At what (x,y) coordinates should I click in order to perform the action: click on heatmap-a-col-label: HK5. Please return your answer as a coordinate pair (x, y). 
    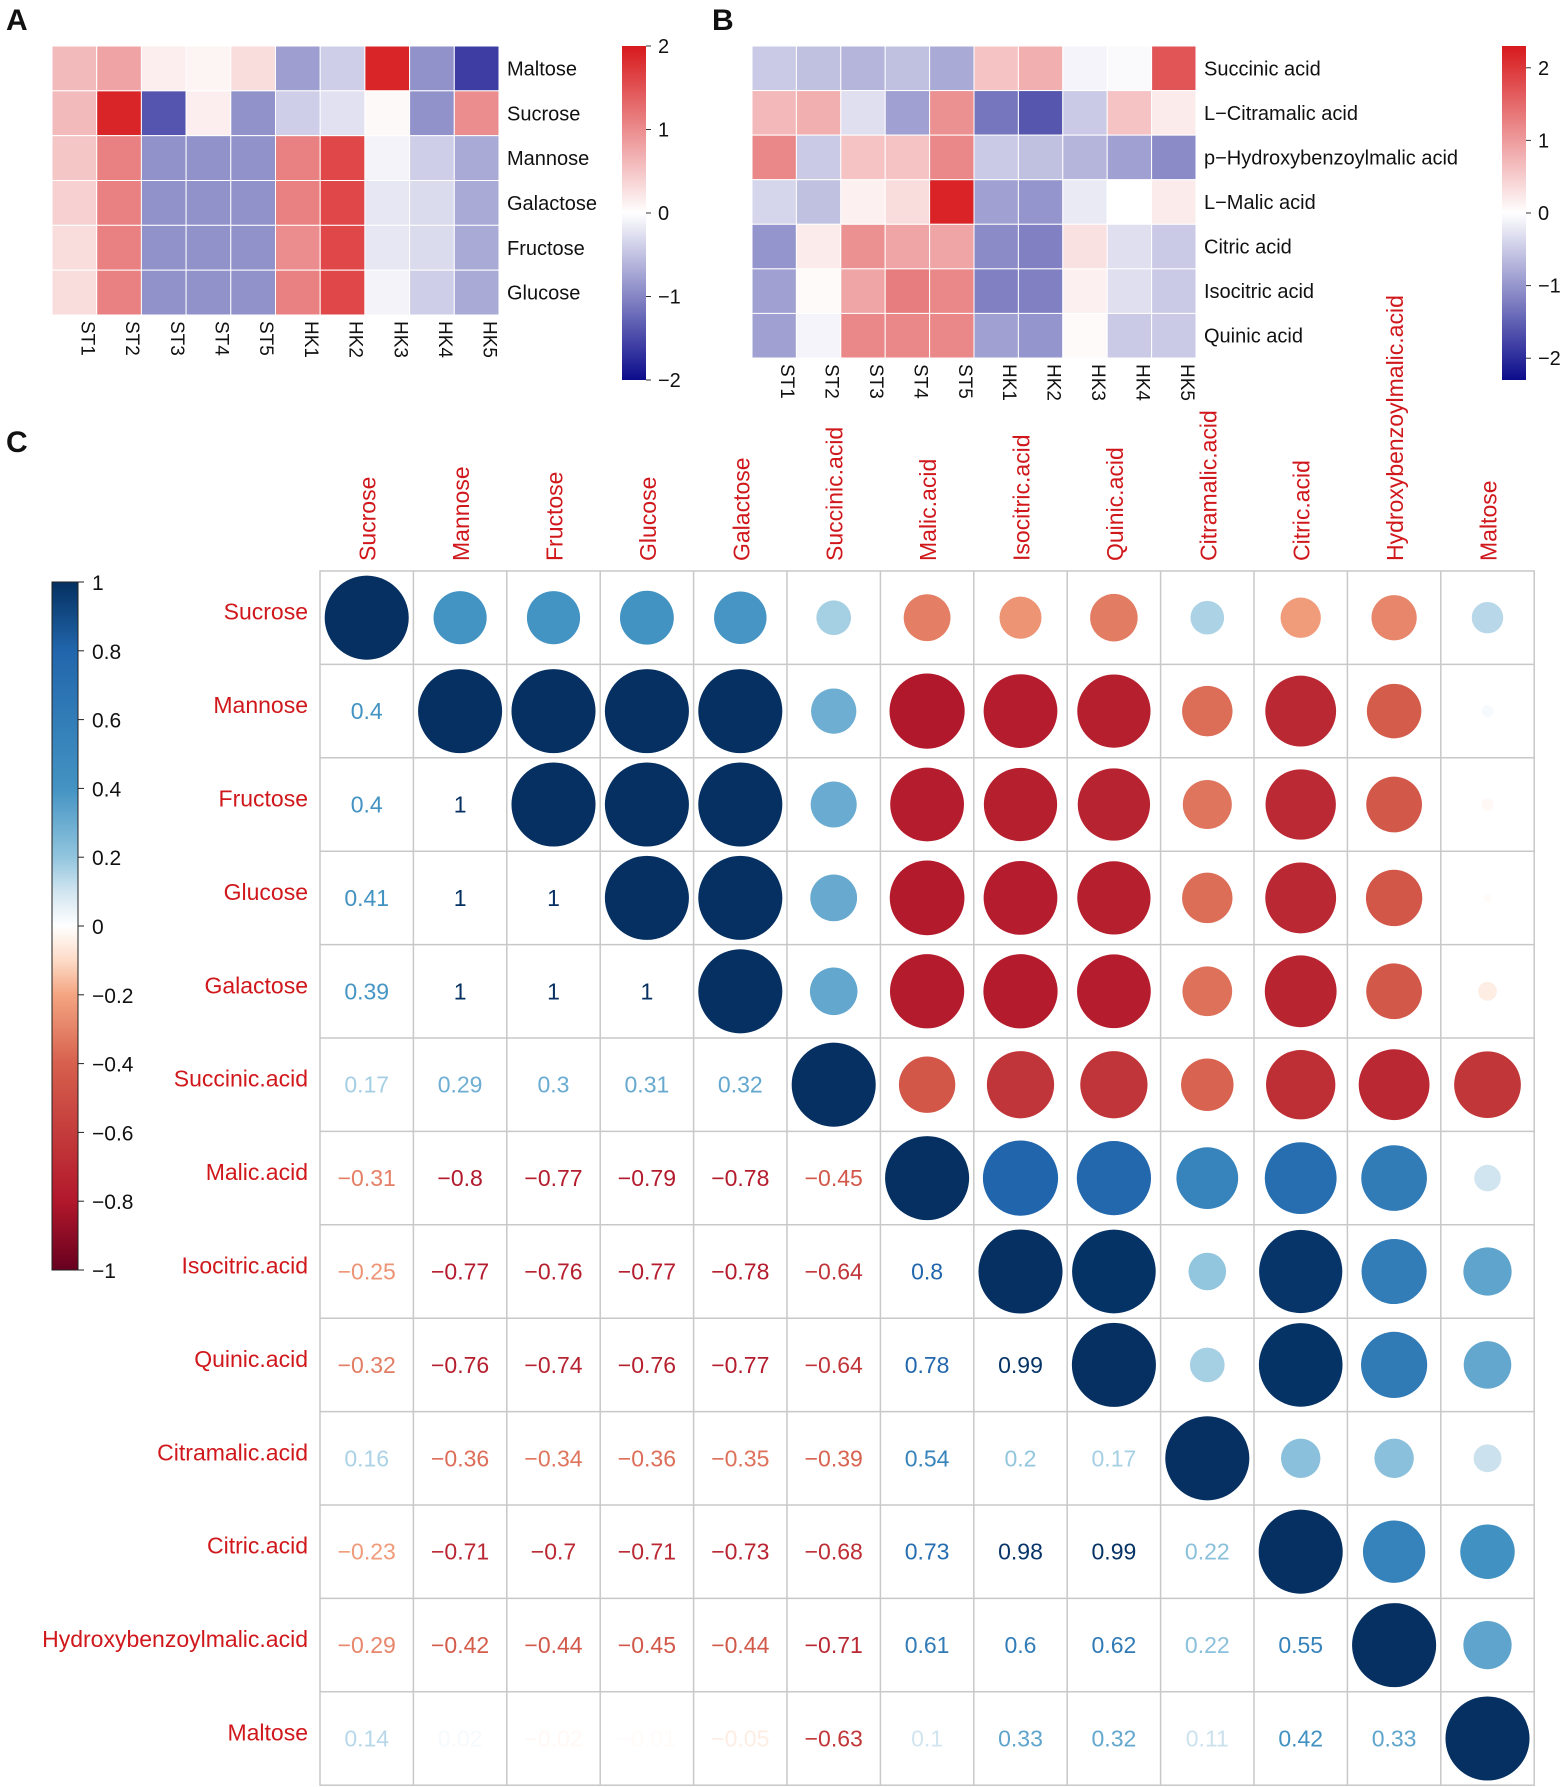
    Looking at the image, I should click on (489, 339).